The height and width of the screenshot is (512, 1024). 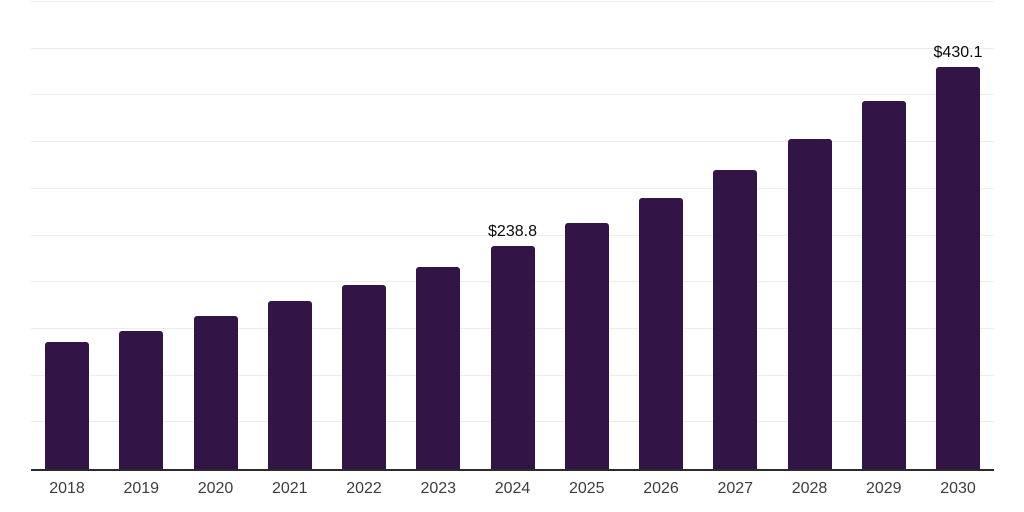 I want to click on bar-slot-2029, so click(x=883, y=235).